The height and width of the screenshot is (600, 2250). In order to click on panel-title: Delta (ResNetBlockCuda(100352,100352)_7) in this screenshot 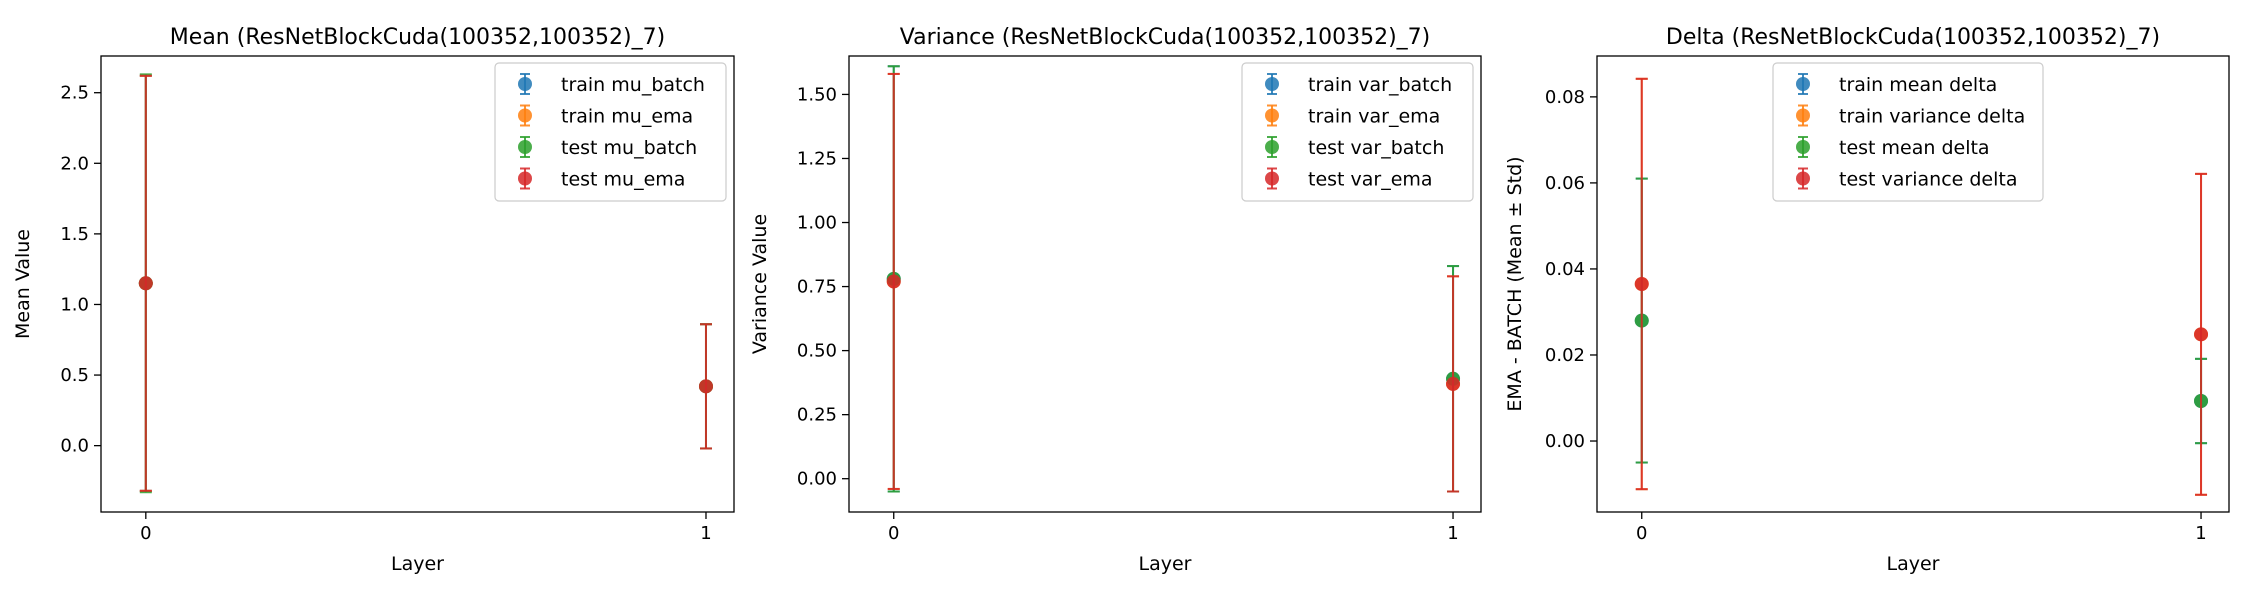, I will do `click(1913, 37)`.